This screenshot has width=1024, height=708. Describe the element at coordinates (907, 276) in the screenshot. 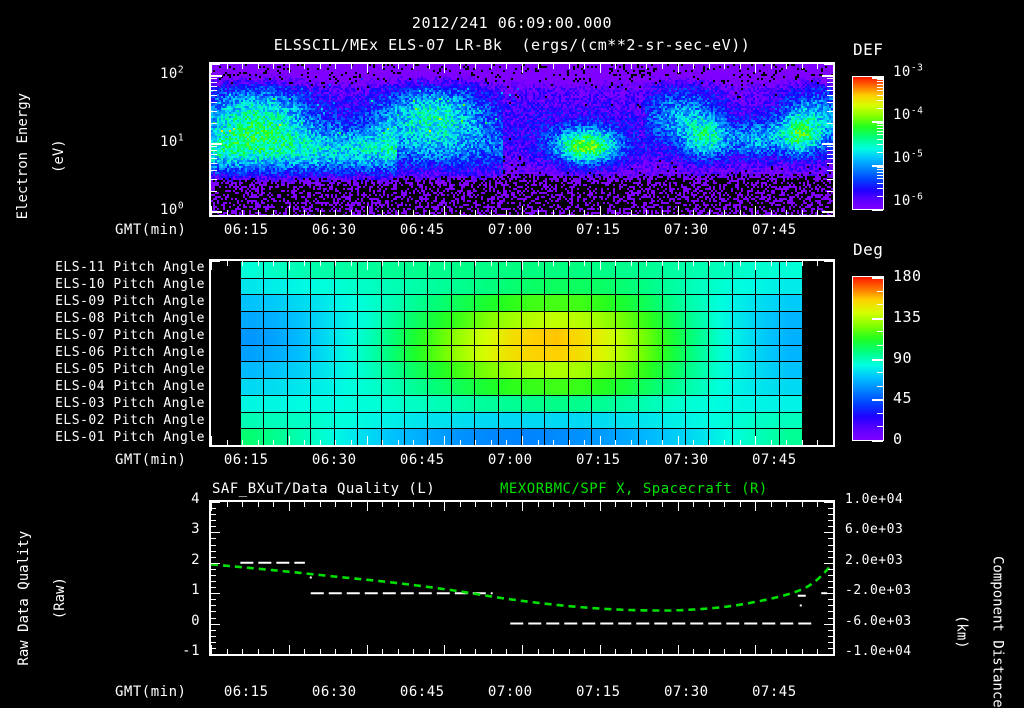

I see `deg-colorbar-label: 180` at that location.